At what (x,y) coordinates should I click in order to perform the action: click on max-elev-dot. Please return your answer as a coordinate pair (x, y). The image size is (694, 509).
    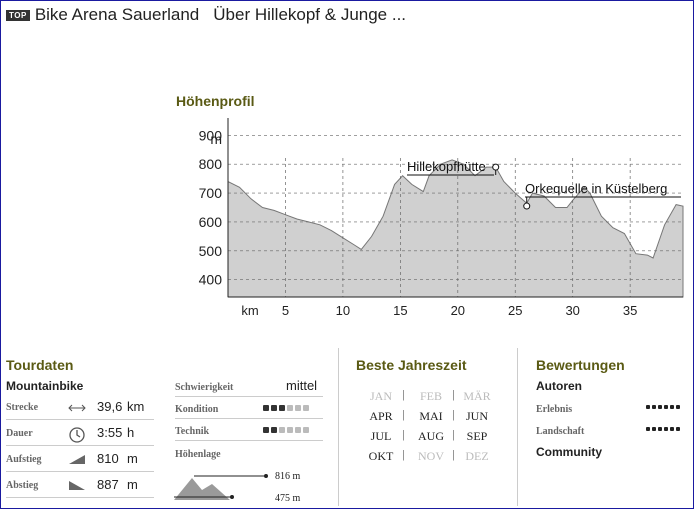
    Looking at the image, I should click on (266, 476).